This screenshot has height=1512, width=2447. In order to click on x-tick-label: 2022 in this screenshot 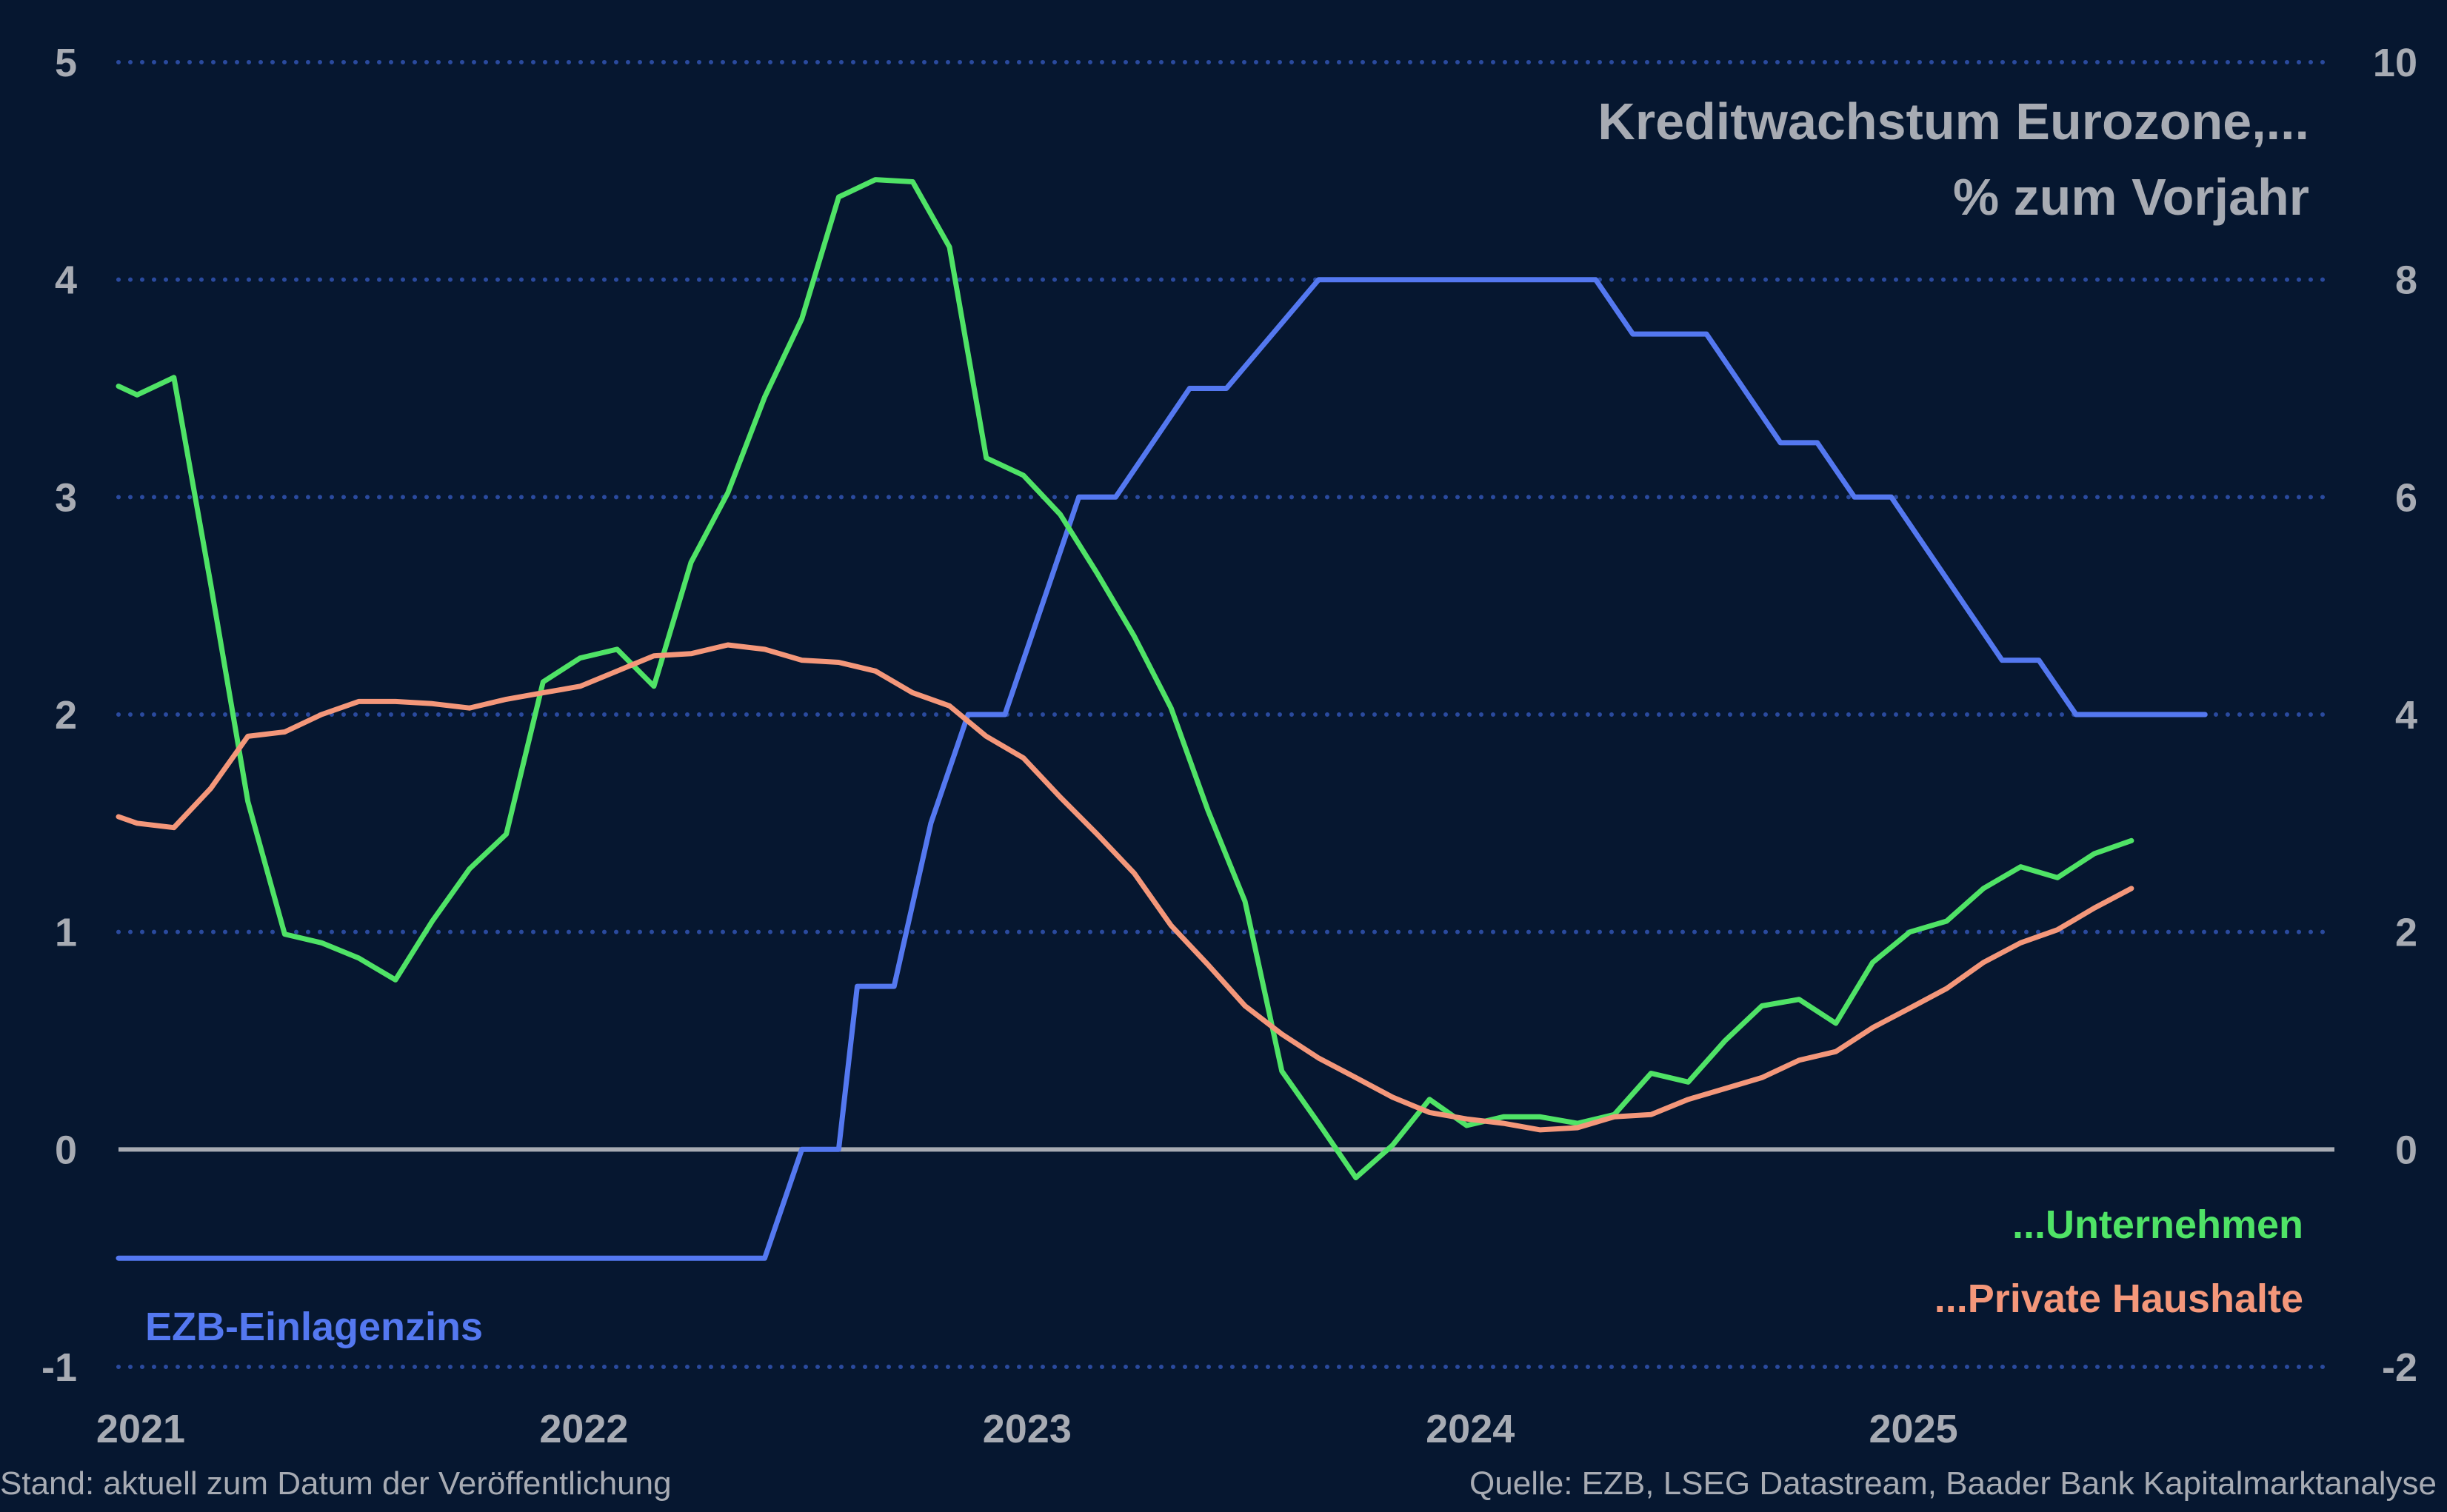, I will do `click(583, 1429)`.